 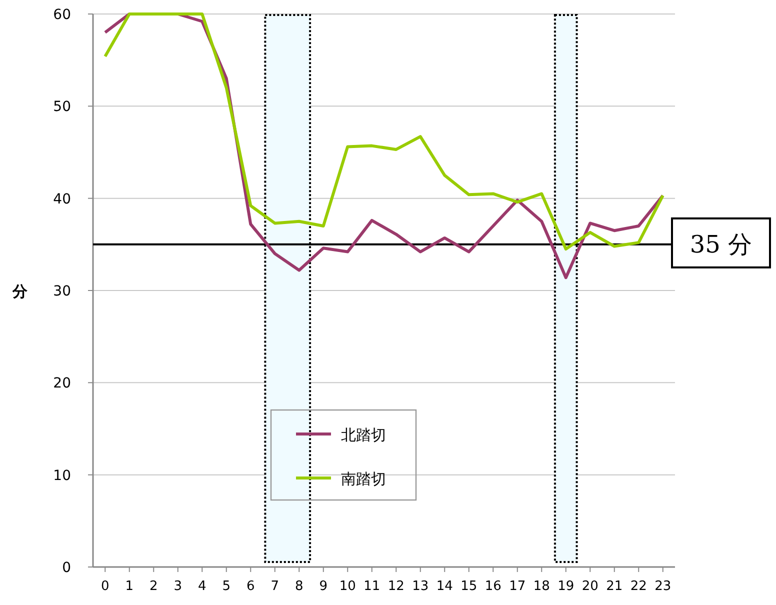 What do you see at coordinates (590, 586) in the screenshot?
I see `x-tick-label: 20` at bounding box center [590, 586].